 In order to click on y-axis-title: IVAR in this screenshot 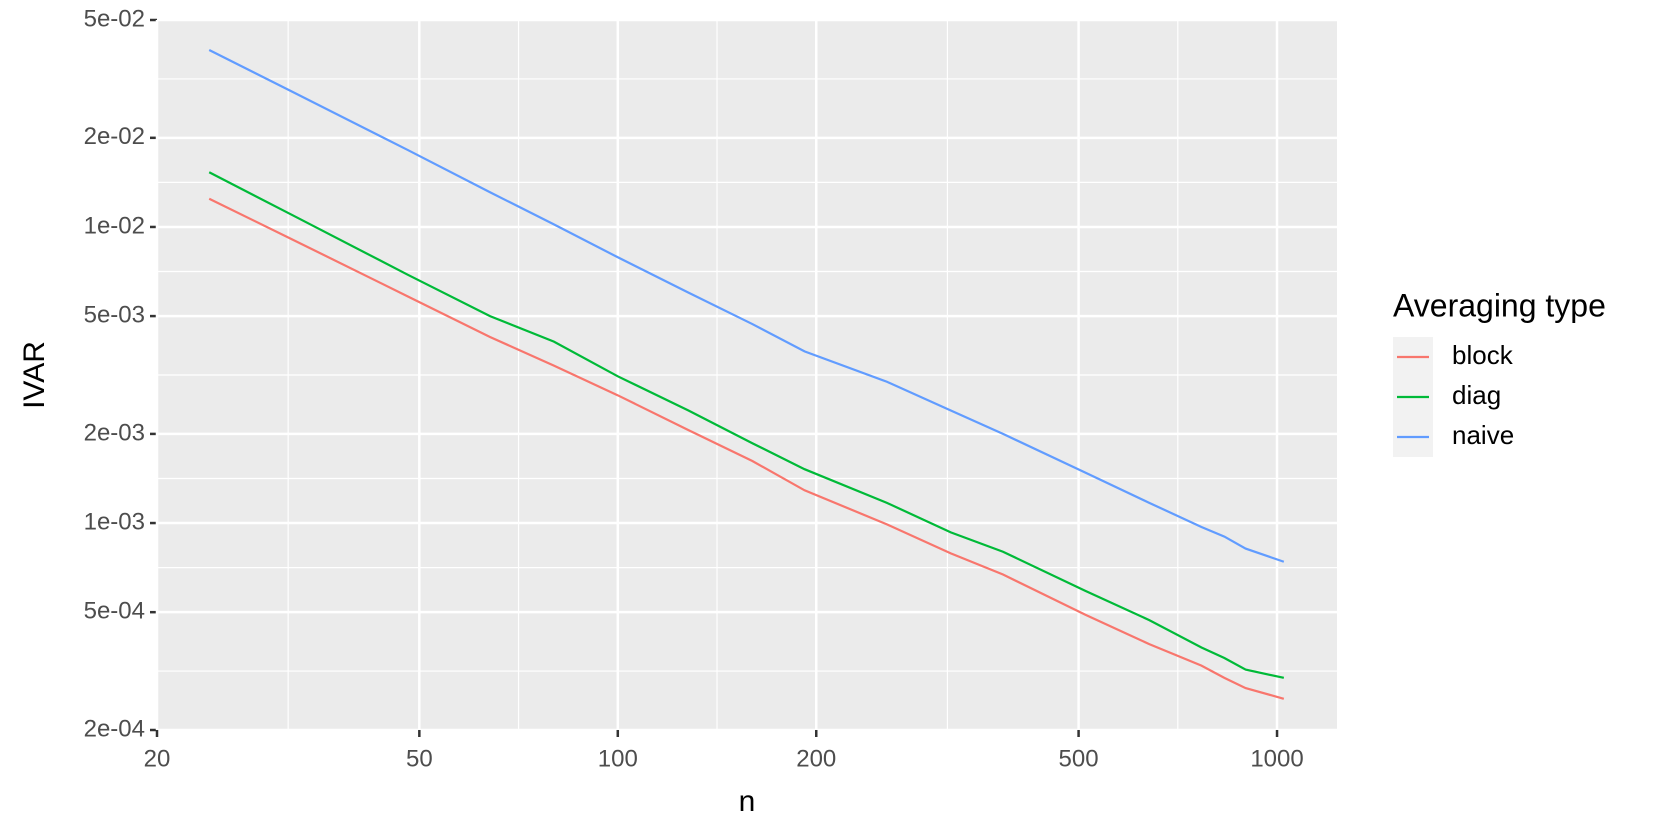, I will do `click(34, 375)`.